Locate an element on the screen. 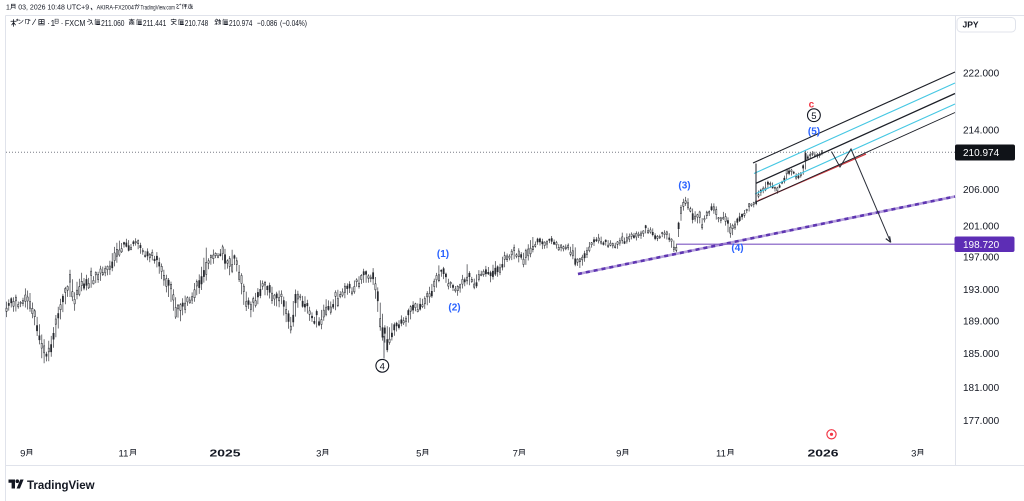 This screenshot has width=1024, height=501. svg-text: 03, 2026 10:48 UTC+9 is located at coordinates (53, 8).